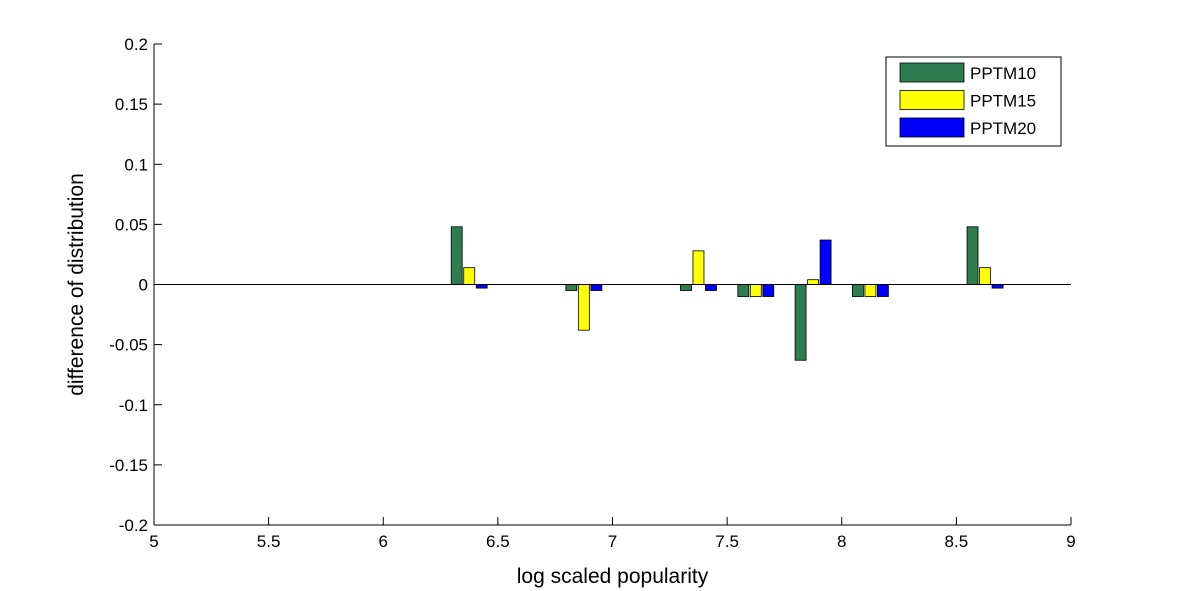 This screenshot has width=1183, height=591. What do you see at coordinates (498, 541) in the screenshot?
I see `x-tick-label: 6.5` at bounding box center [498, 541].